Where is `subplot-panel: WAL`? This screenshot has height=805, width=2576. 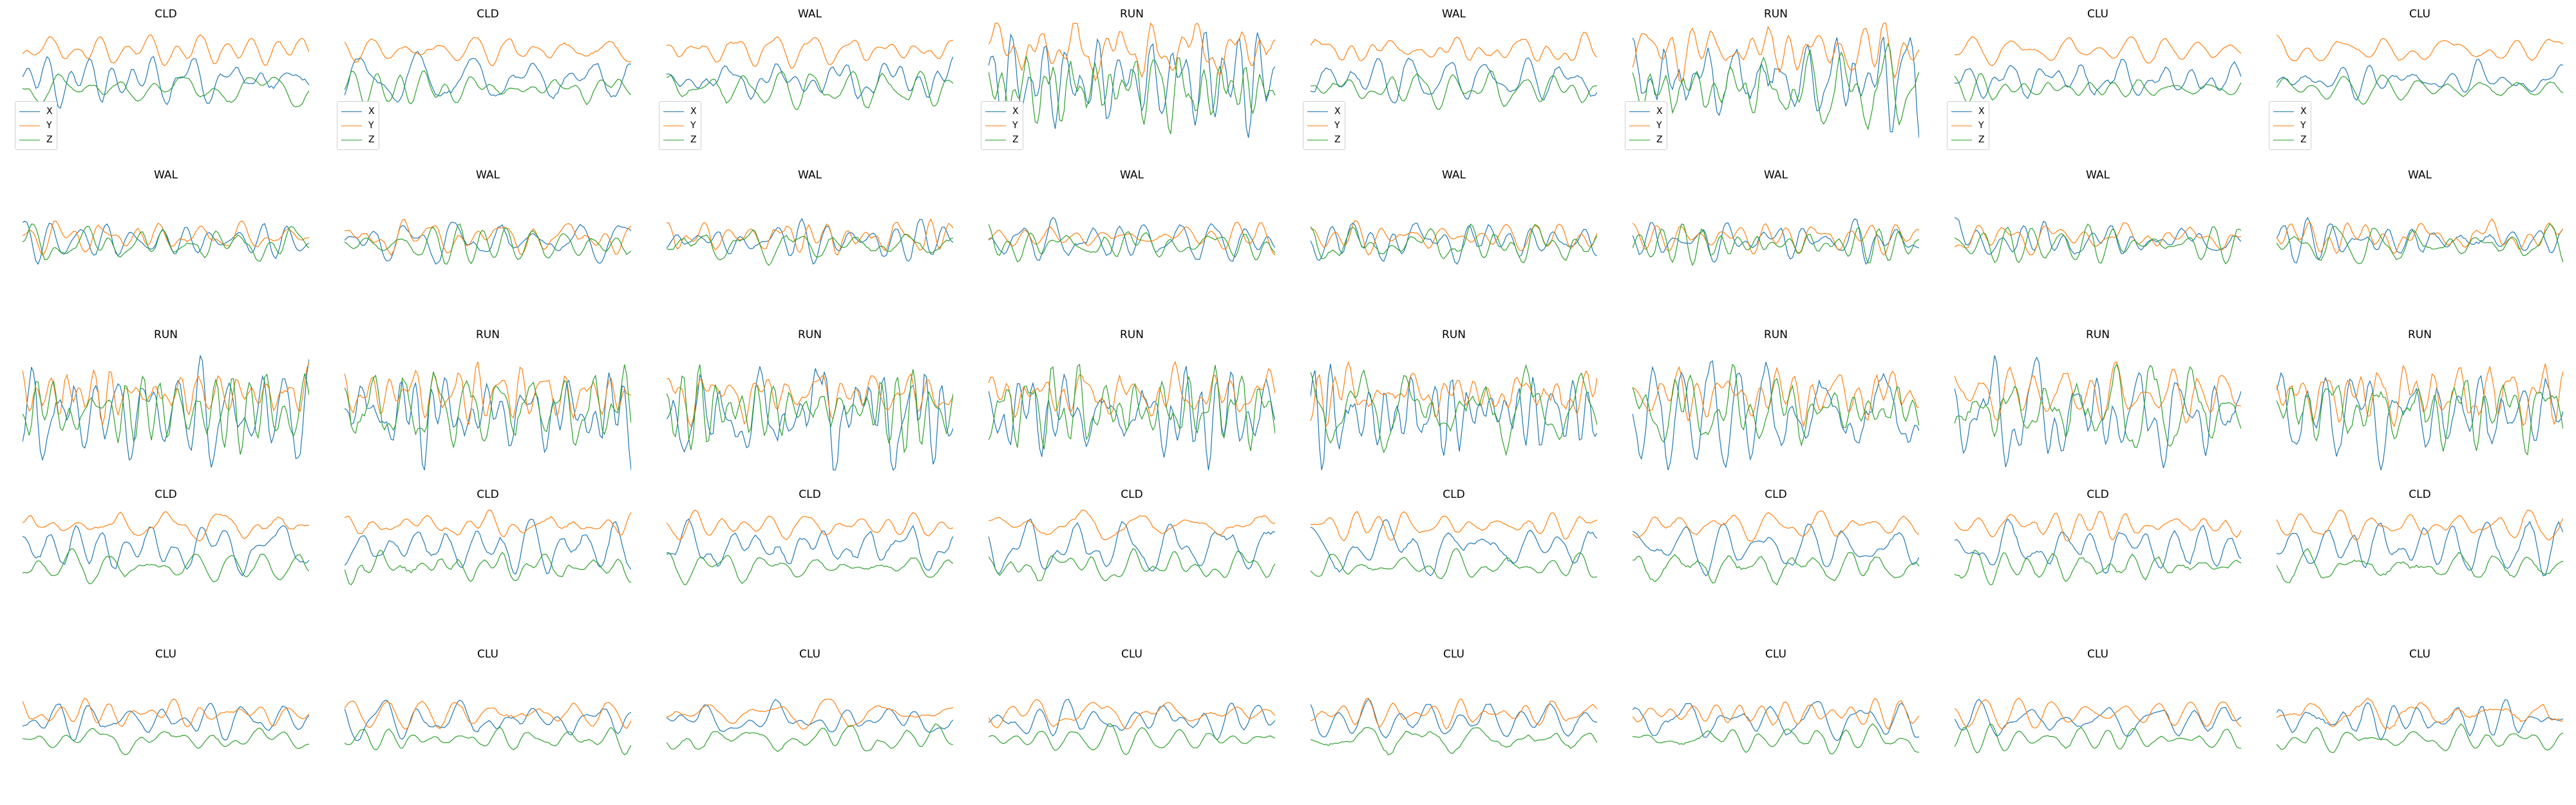 subplot-panel: WAL is located at coordinates (810, 240).